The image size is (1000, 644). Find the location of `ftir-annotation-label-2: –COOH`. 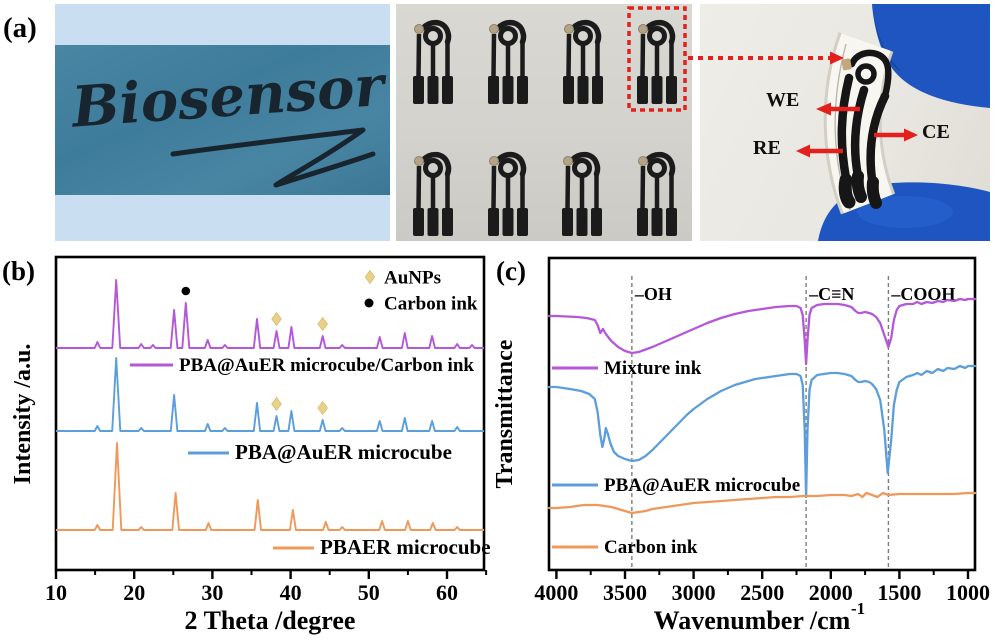

ftir-annotation-label-2: –COOH is located at coordinates (922, 294).